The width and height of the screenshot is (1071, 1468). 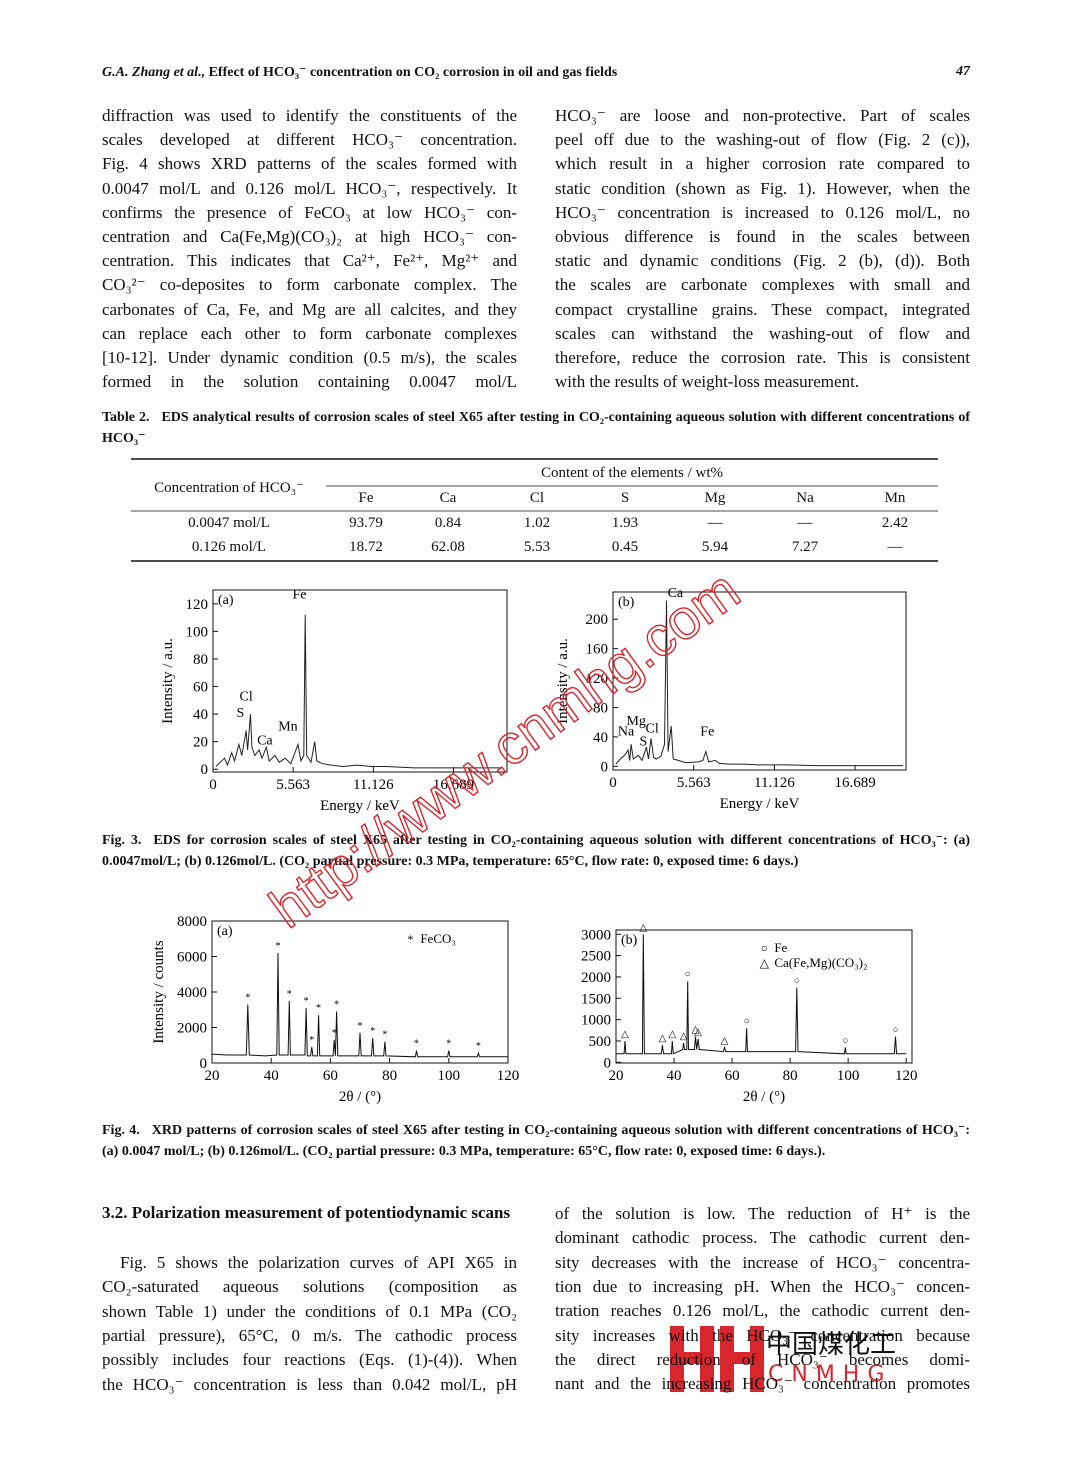 What do you see at coordinates (449, 1076) in the screenshot?
I see `x-tick-label: 100` at bounding box center [449, 1076].